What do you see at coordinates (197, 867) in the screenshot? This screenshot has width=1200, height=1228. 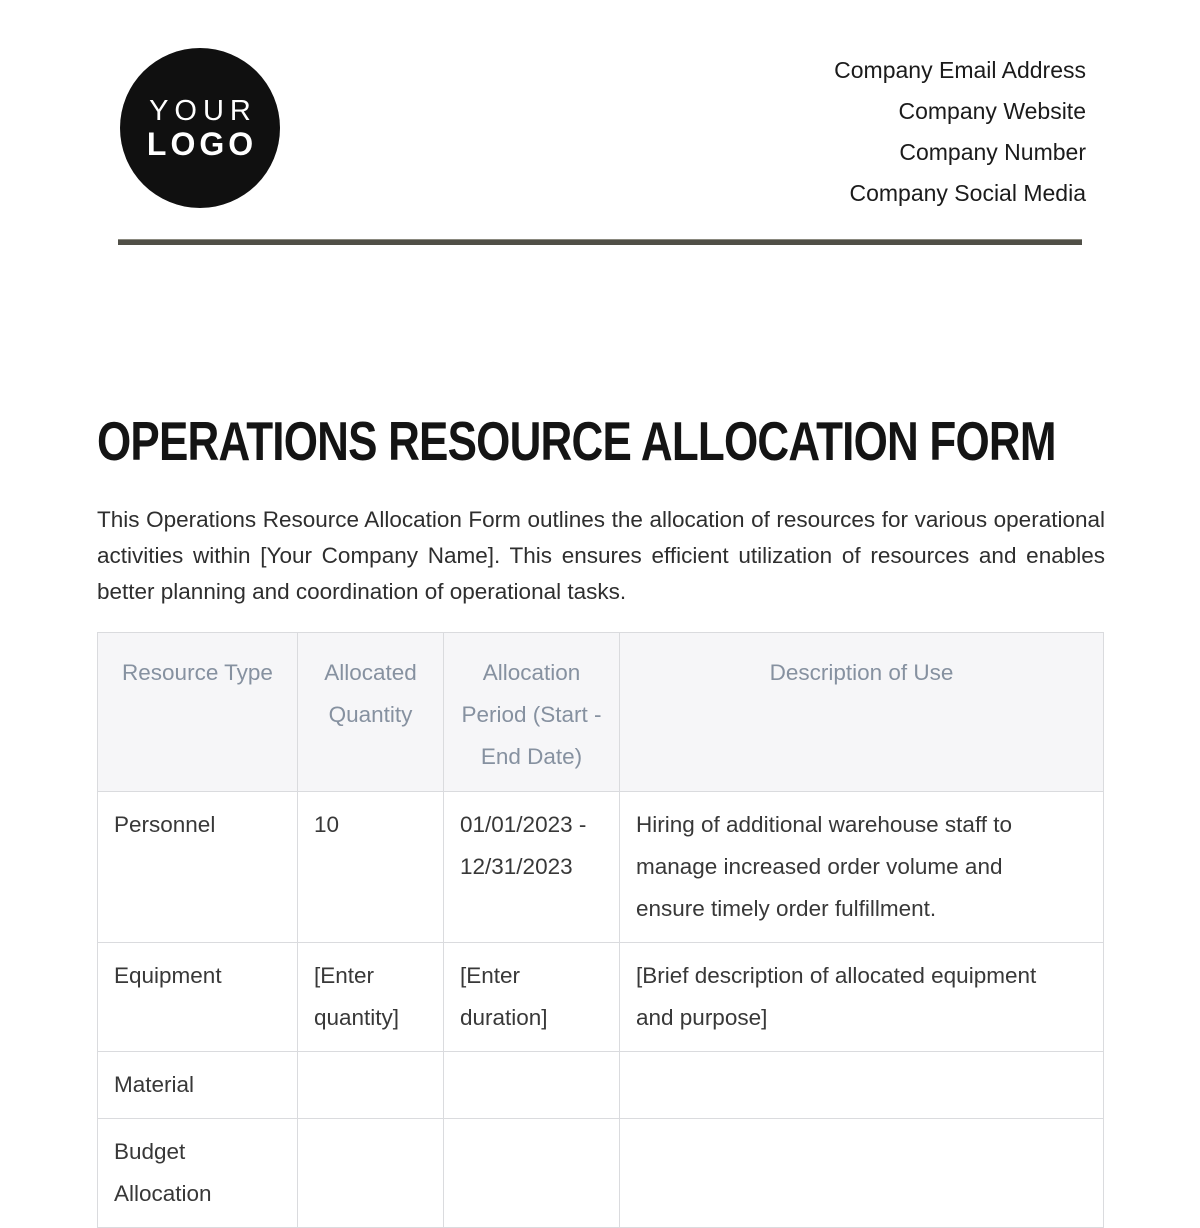 I see `cell-resource-type: Personnel` at bounding box center [197, 867].